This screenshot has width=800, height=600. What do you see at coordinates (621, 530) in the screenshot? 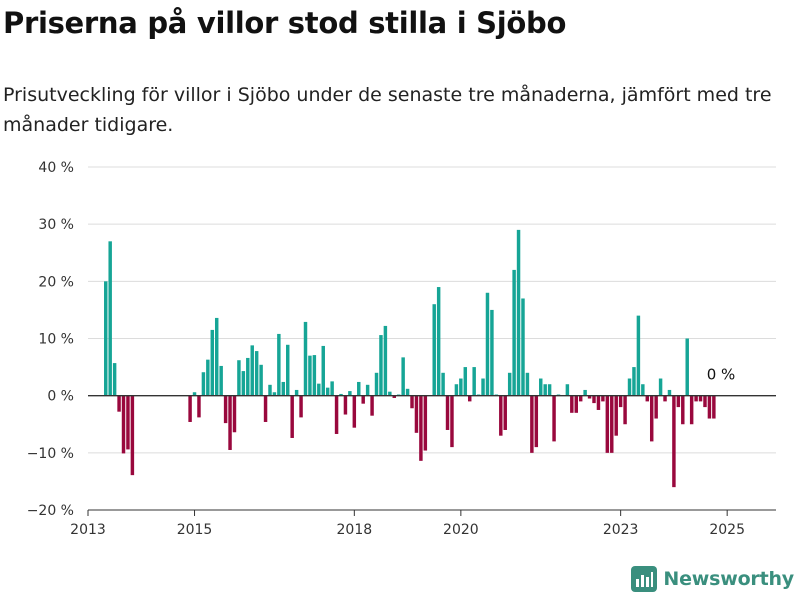
I see `x-tick-label: 2023` at bounding box center [621, 530].